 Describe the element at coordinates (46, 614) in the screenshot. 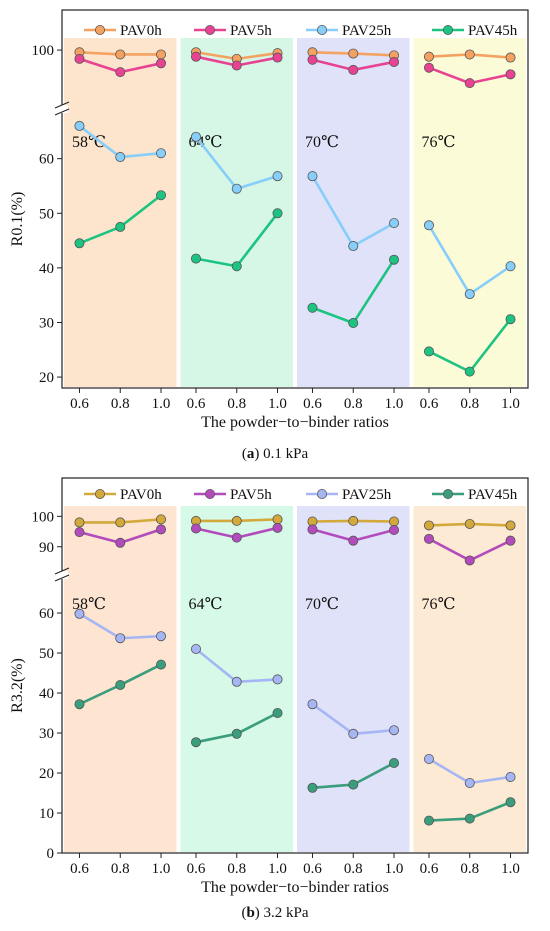

I see `y-tick-label: 60` at that location.